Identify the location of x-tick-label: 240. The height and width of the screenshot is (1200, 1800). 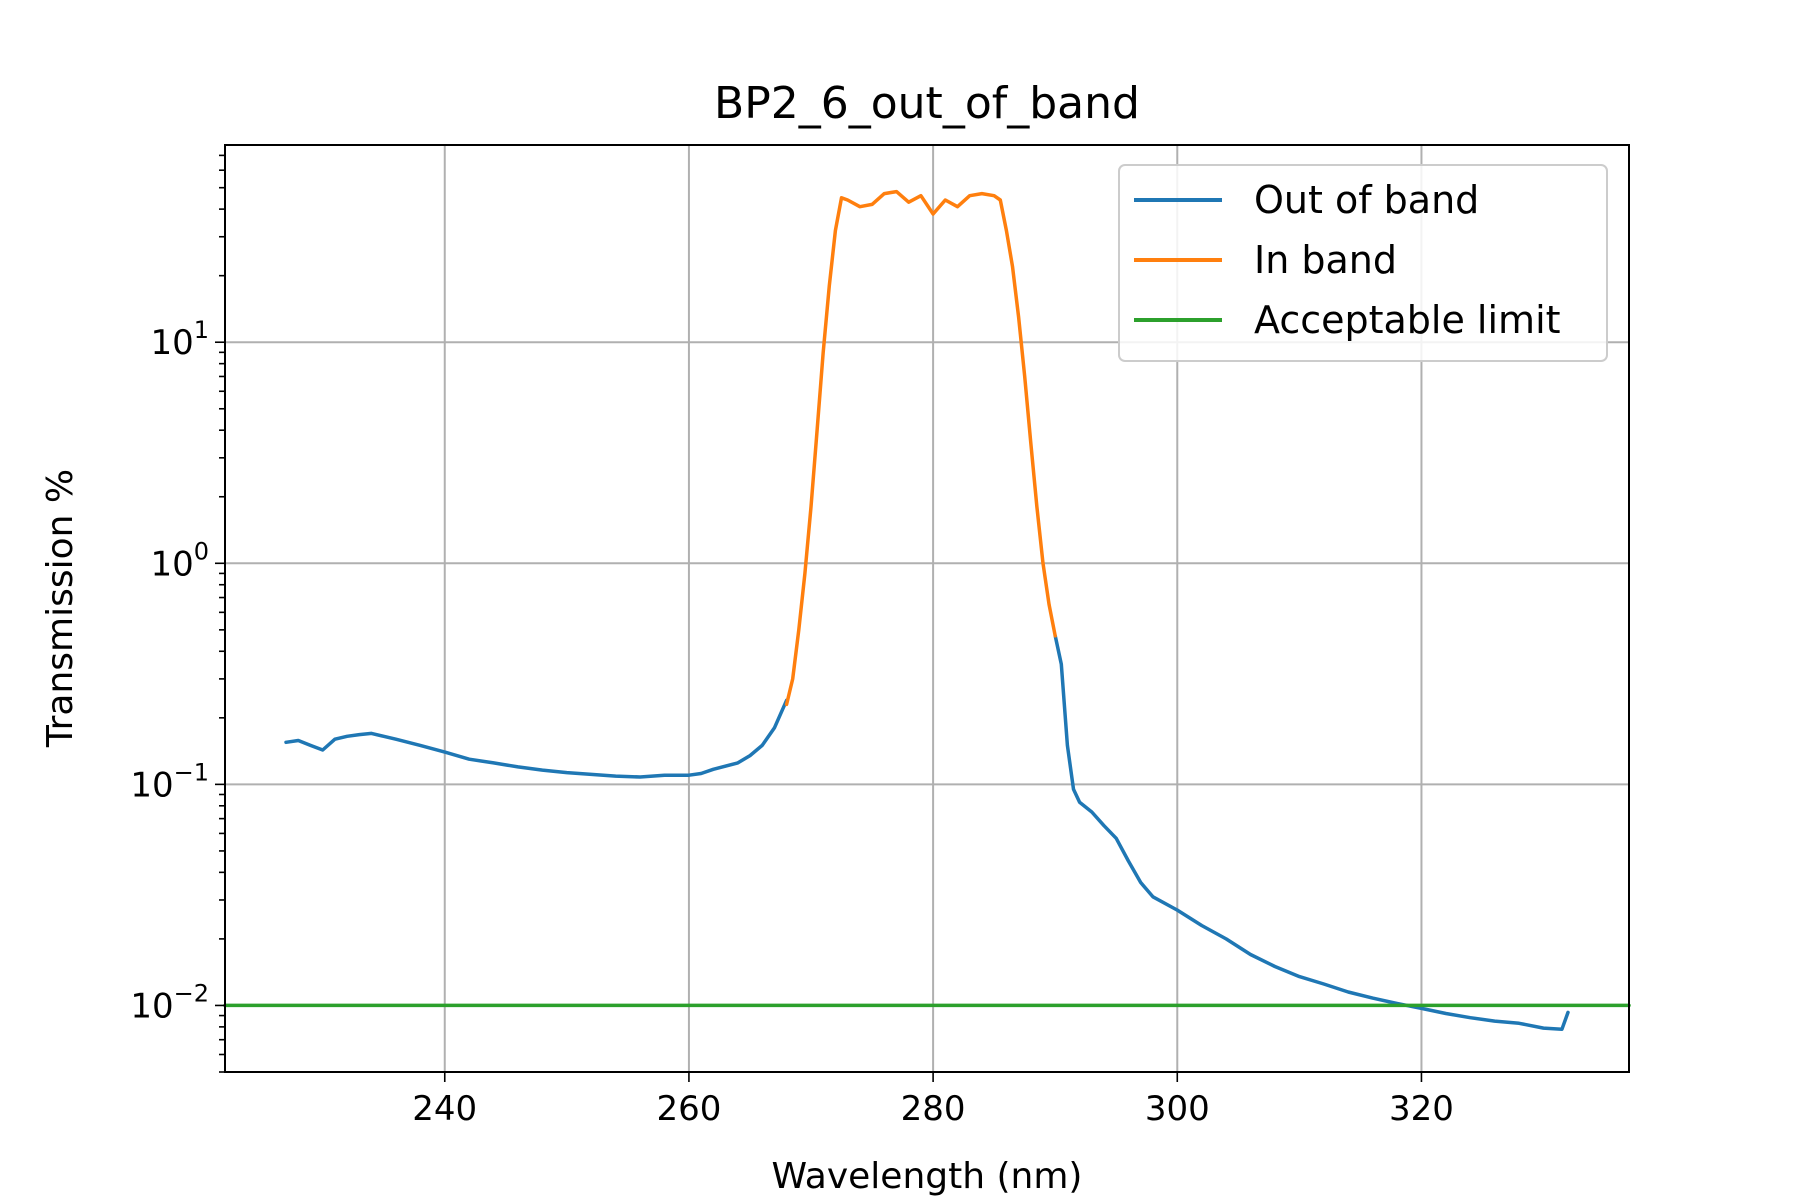
(444, 1109).